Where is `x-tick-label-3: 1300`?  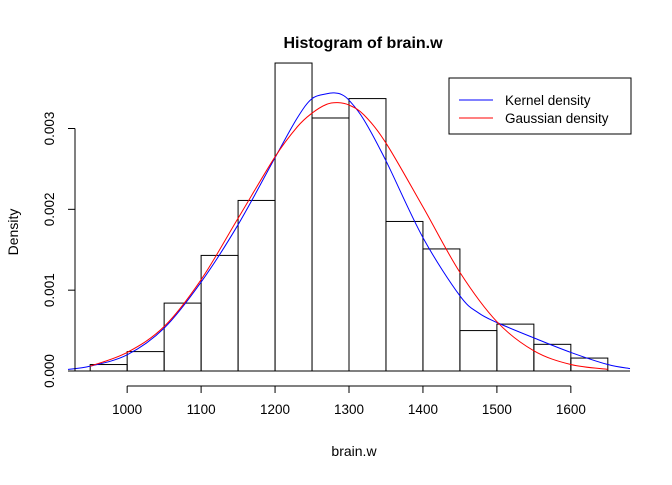
x-tick-label-3: 1300 is located at coordinates (349, 409).